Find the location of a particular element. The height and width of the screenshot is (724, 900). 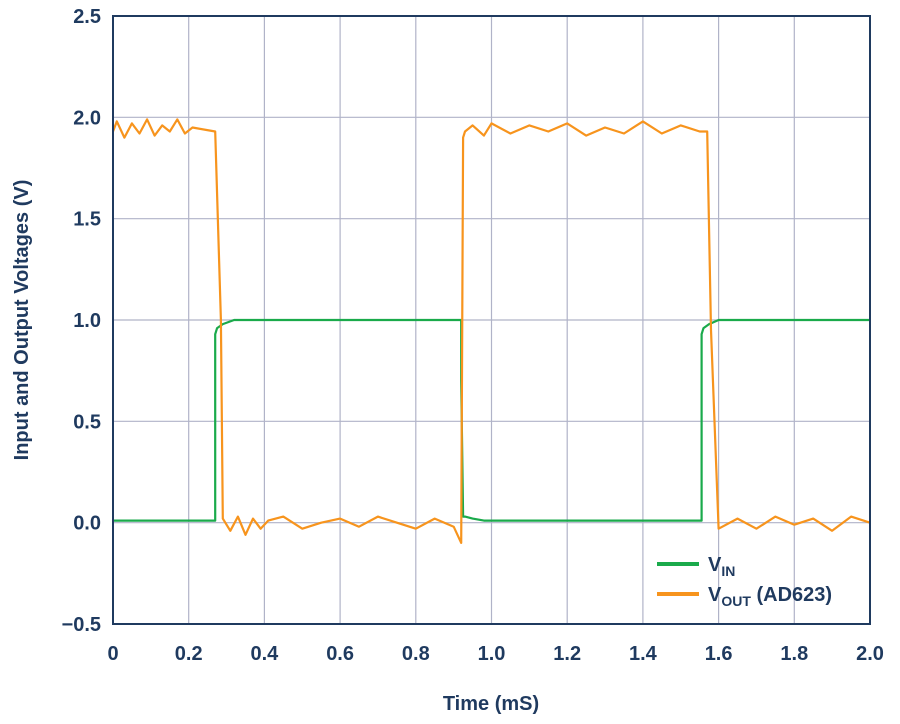

y-tick-label: 1.0 is located at coordinates (87, 321).